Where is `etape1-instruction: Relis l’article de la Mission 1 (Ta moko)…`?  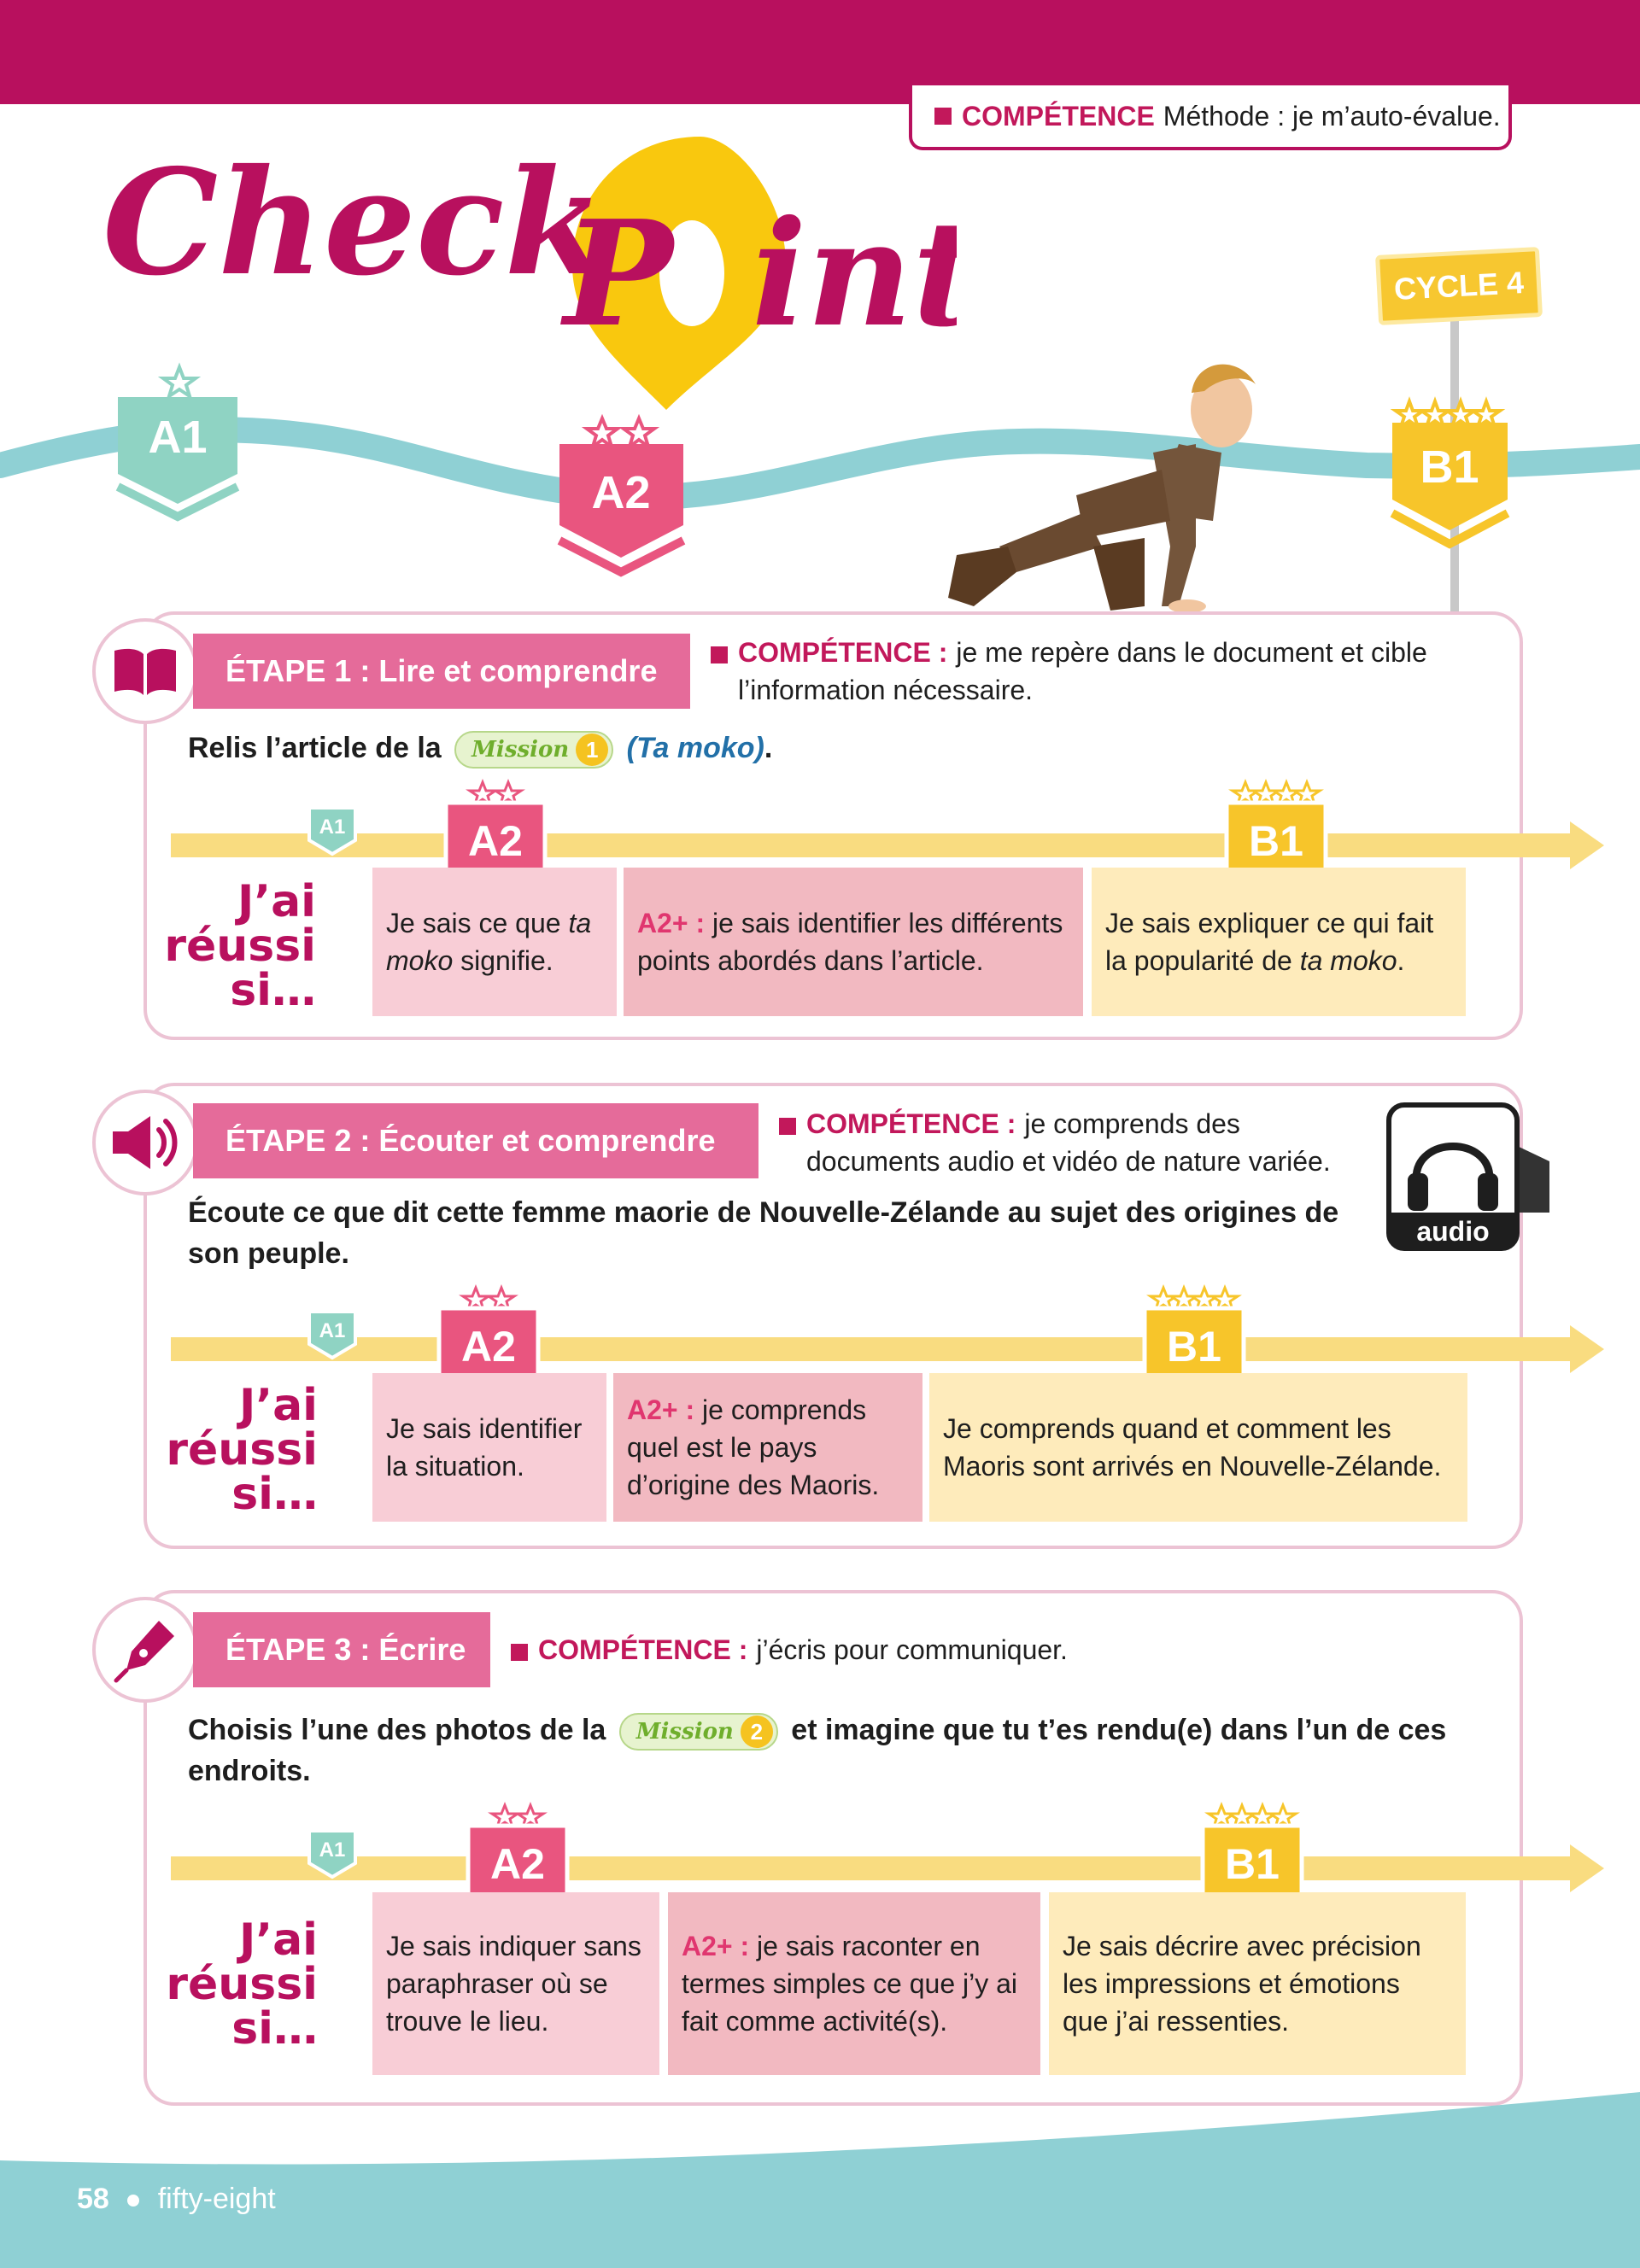 etape1-instruction: Relis l’article de la Mission 1 (Ta moko)… is located at coordinates (786, 748).